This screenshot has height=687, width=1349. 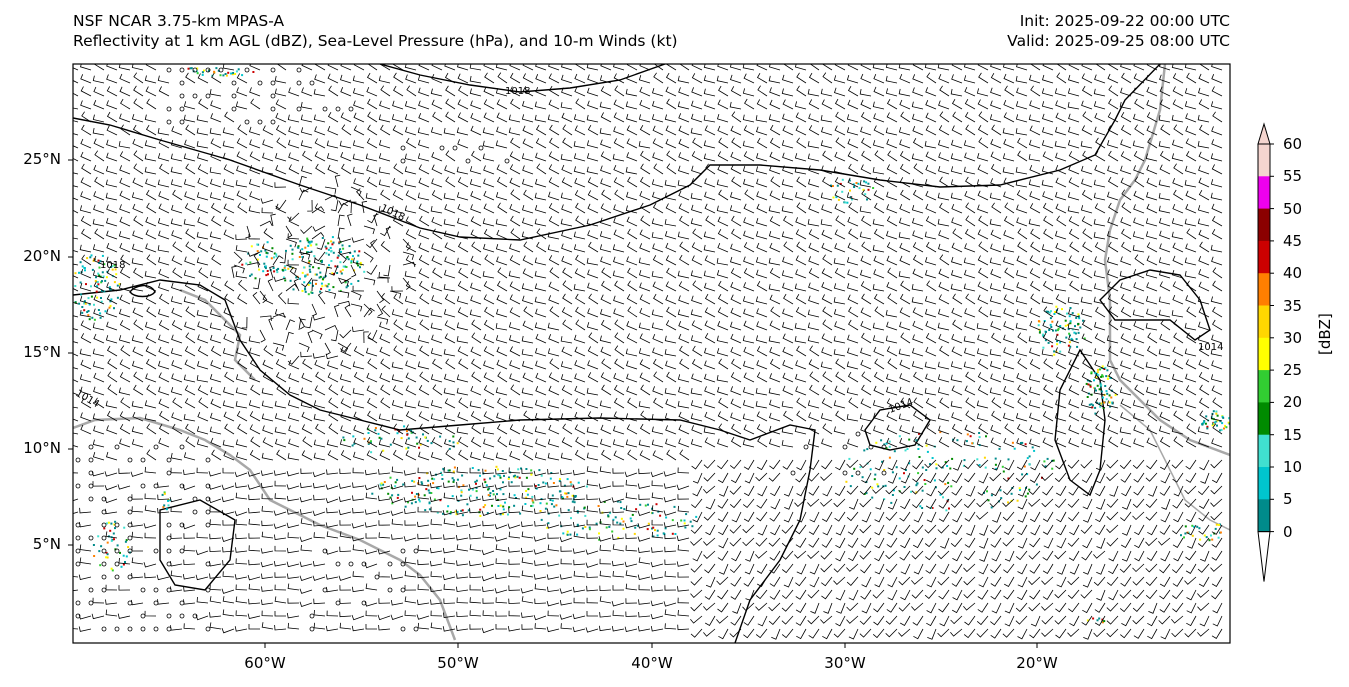 I want to click on calm-circle, so click(x=364, y=603).